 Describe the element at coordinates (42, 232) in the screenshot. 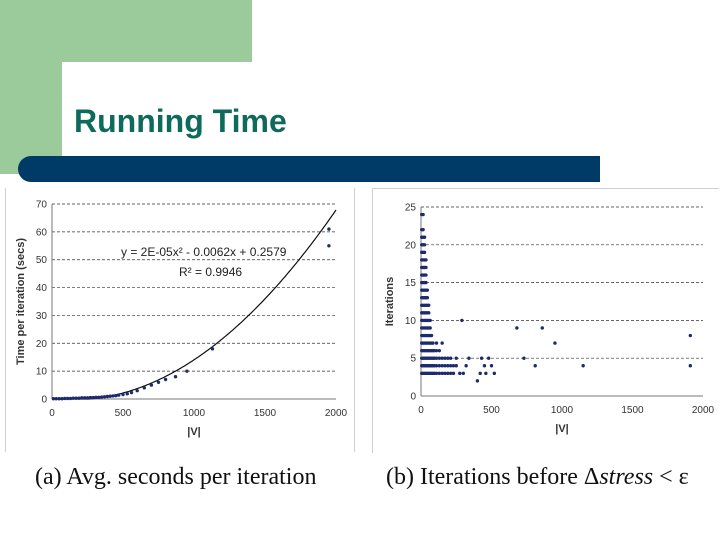

I see `chart-a-ytick-label: 60` at that location.